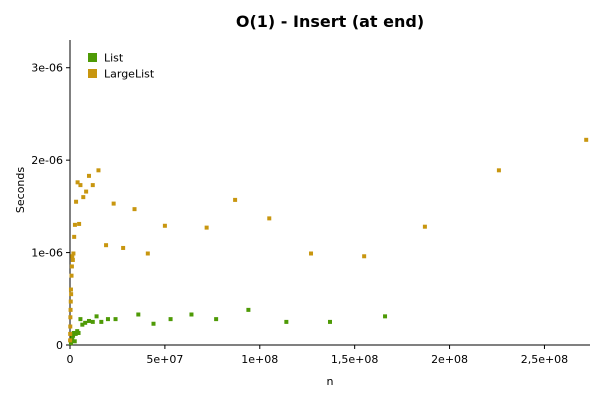  What do you see at coordinates (114, 58) in the screenshot?
I see `legend-label: List` at bounding box center [114, 58].